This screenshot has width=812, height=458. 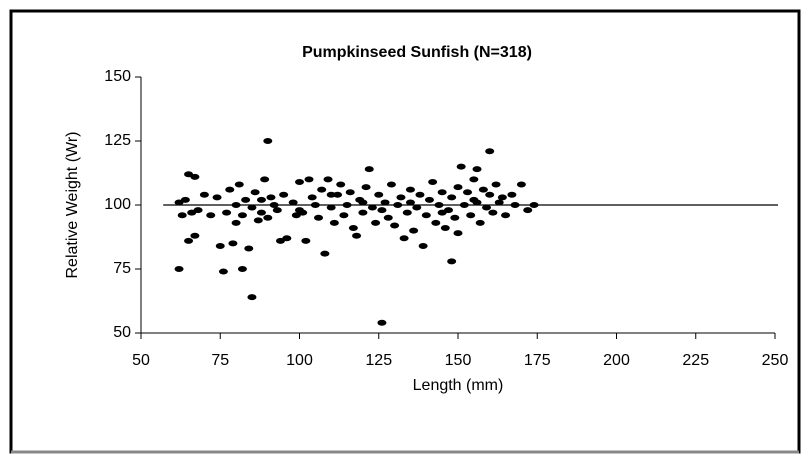 I want to click on x-tick-label: 150, so click(x=458, y=360).